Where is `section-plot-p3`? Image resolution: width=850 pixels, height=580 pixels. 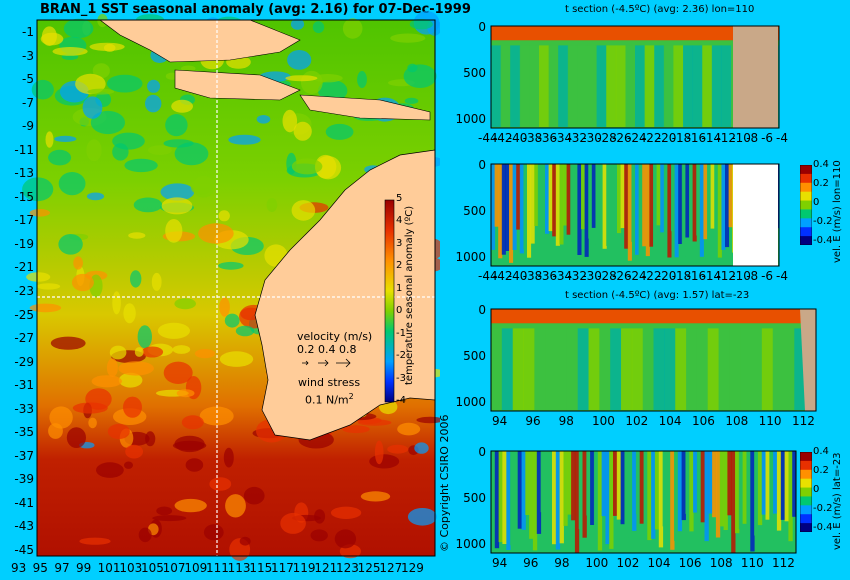 section-plot-p3 is located at coordinates (653, 360).